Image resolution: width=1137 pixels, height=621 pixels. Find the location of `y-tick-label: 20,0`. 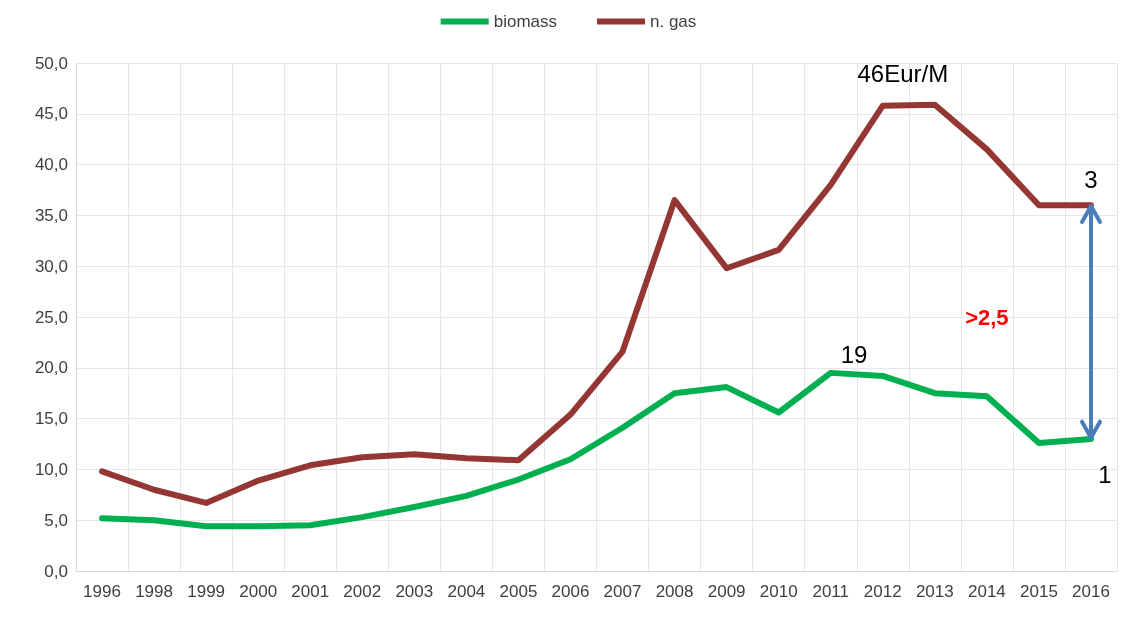

y-tick-label: 20,0 is located at coordinates (51, 368).